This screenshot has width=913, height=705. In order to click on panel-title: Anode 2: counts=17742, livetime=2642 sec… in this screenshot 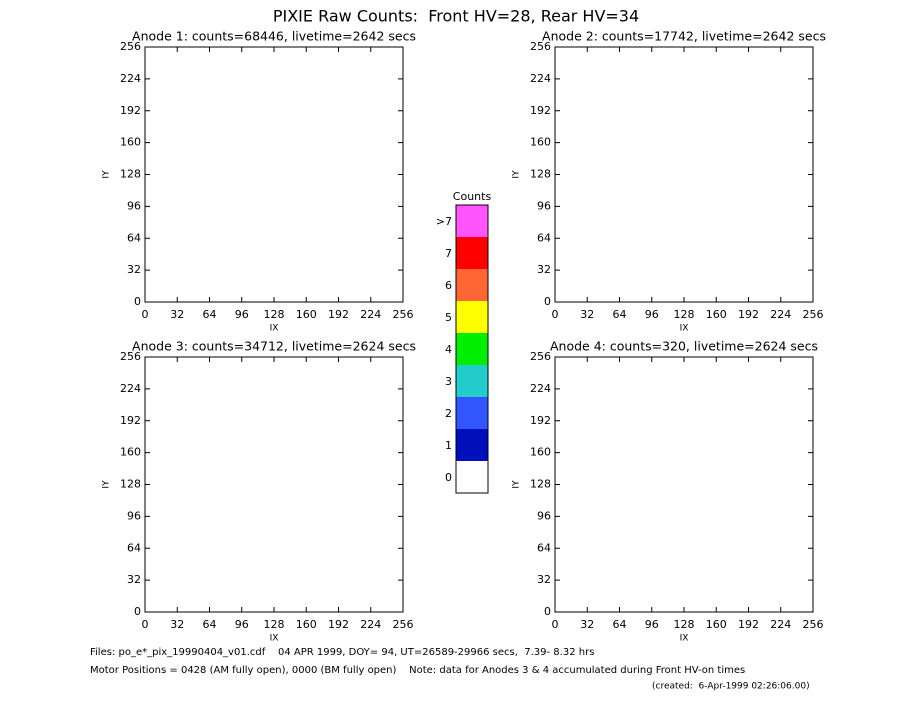, I will do `click(684, 36)`.